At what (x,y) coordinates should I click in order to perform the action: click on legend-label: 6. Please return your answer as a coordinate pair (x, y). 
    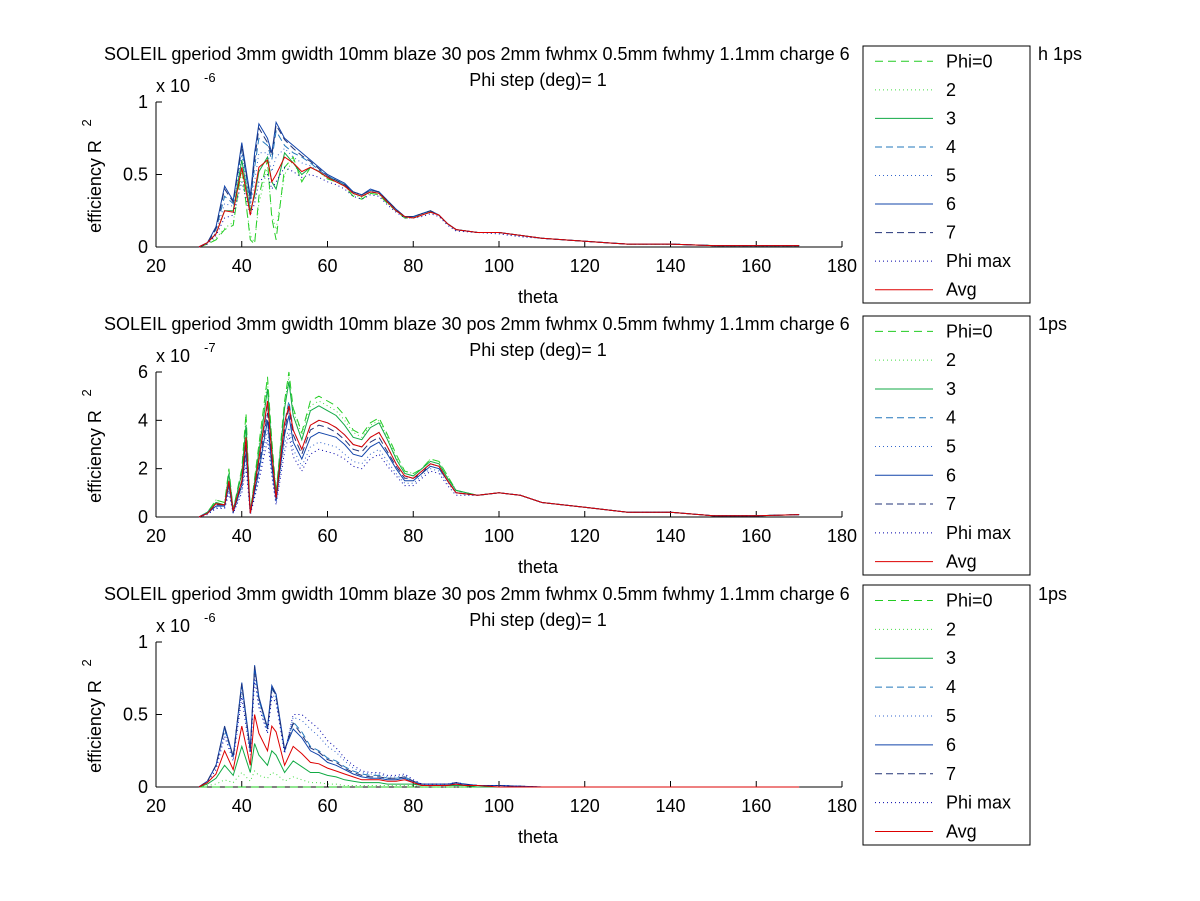
    Looking at the image, I should click on (951, 204).